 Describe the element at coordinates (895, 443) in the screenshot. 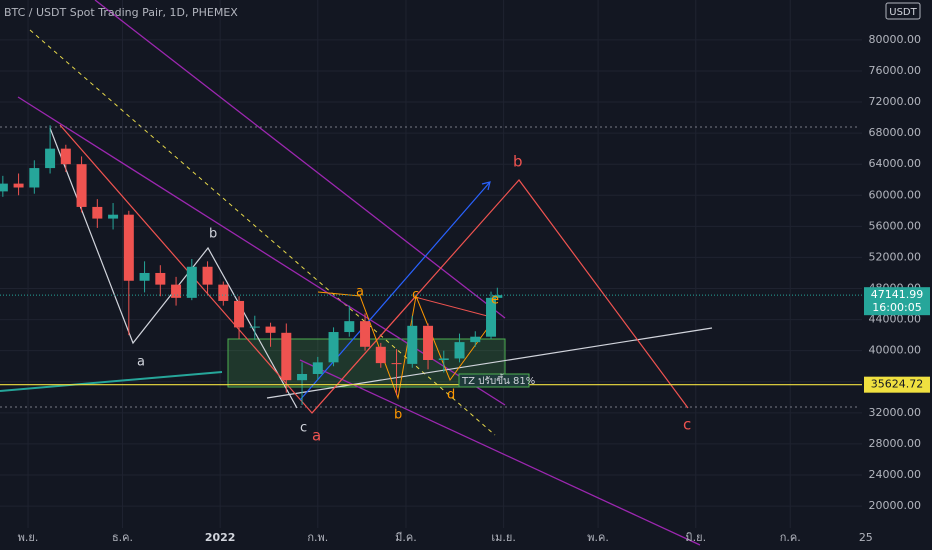

I see `y-tick-label: 28000.00` at that location.